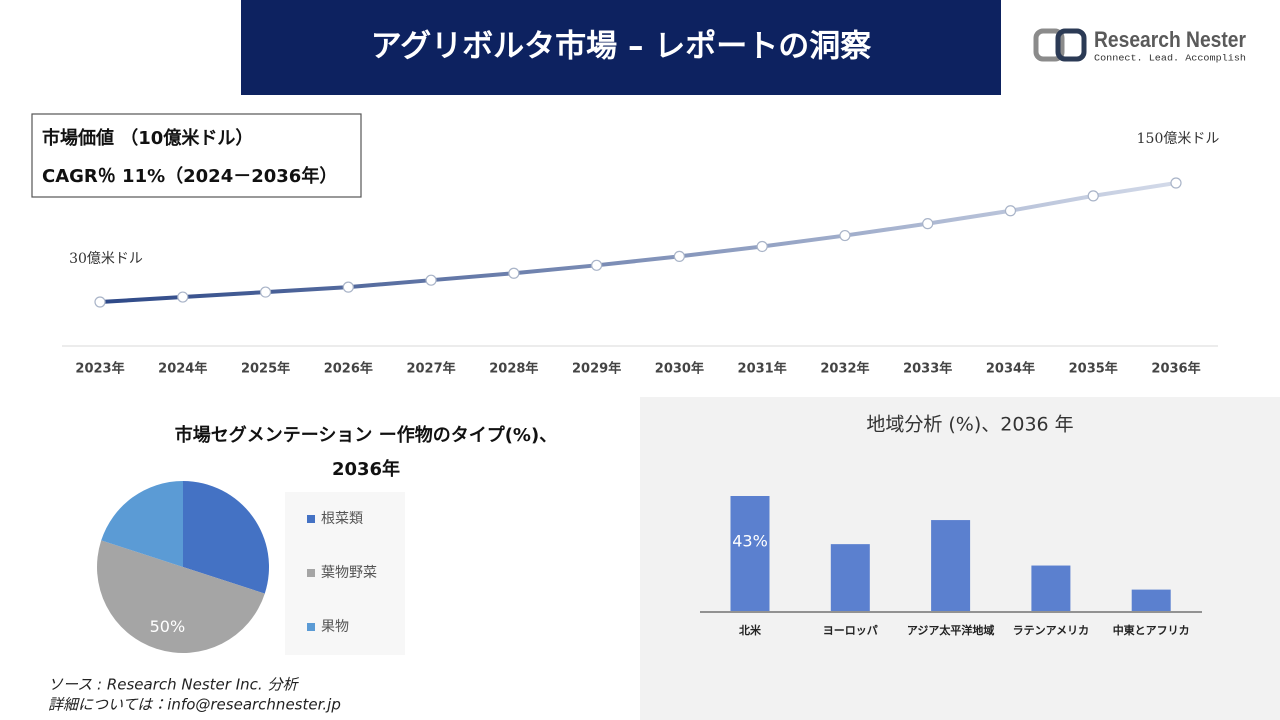 The height and width of the screenshot is (720, 1280). Describe the element at coordinates (750, 630) in the screenshot. I see `x-tick-label: 北米` at that location.